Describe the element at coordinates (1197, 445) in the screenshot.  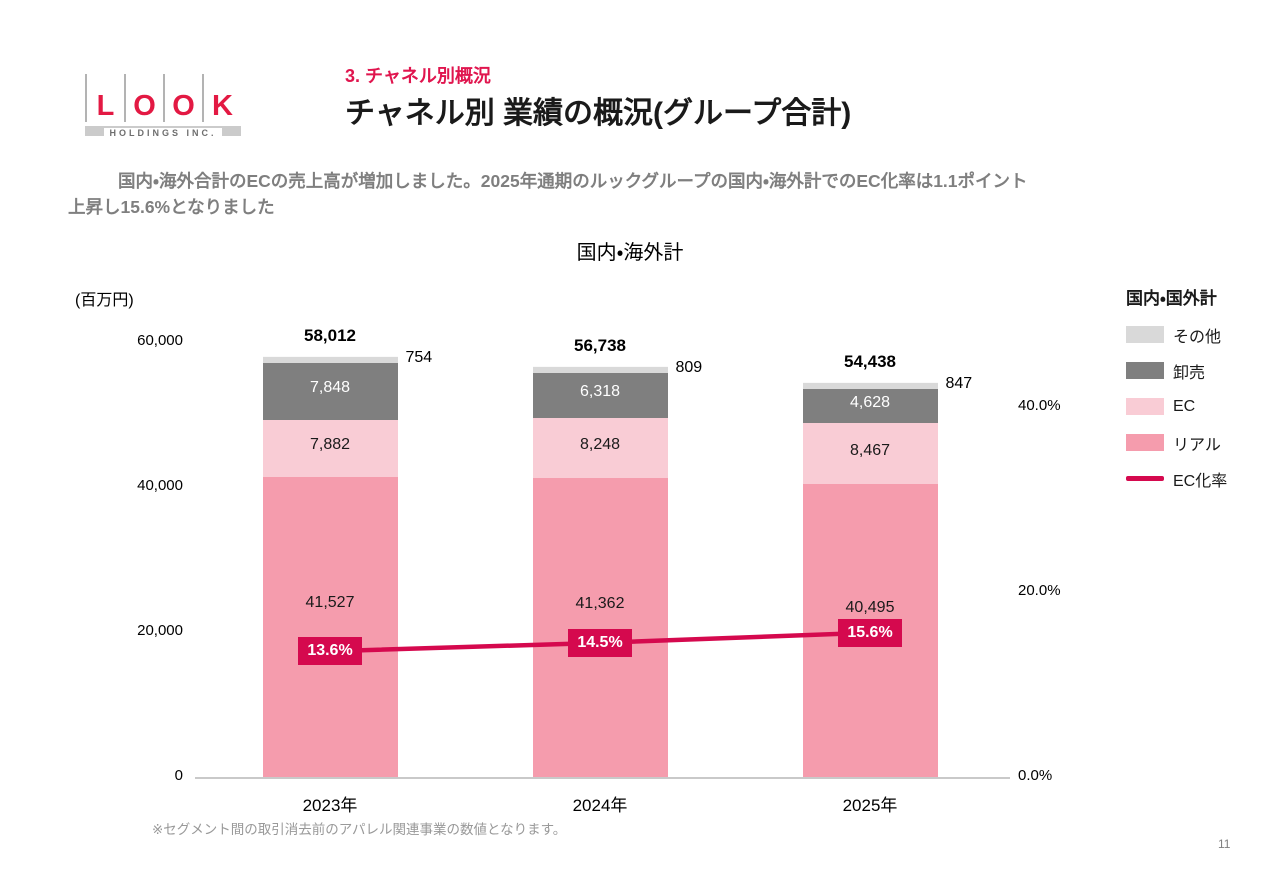
I see `legend-item-label: リアル` at that location.